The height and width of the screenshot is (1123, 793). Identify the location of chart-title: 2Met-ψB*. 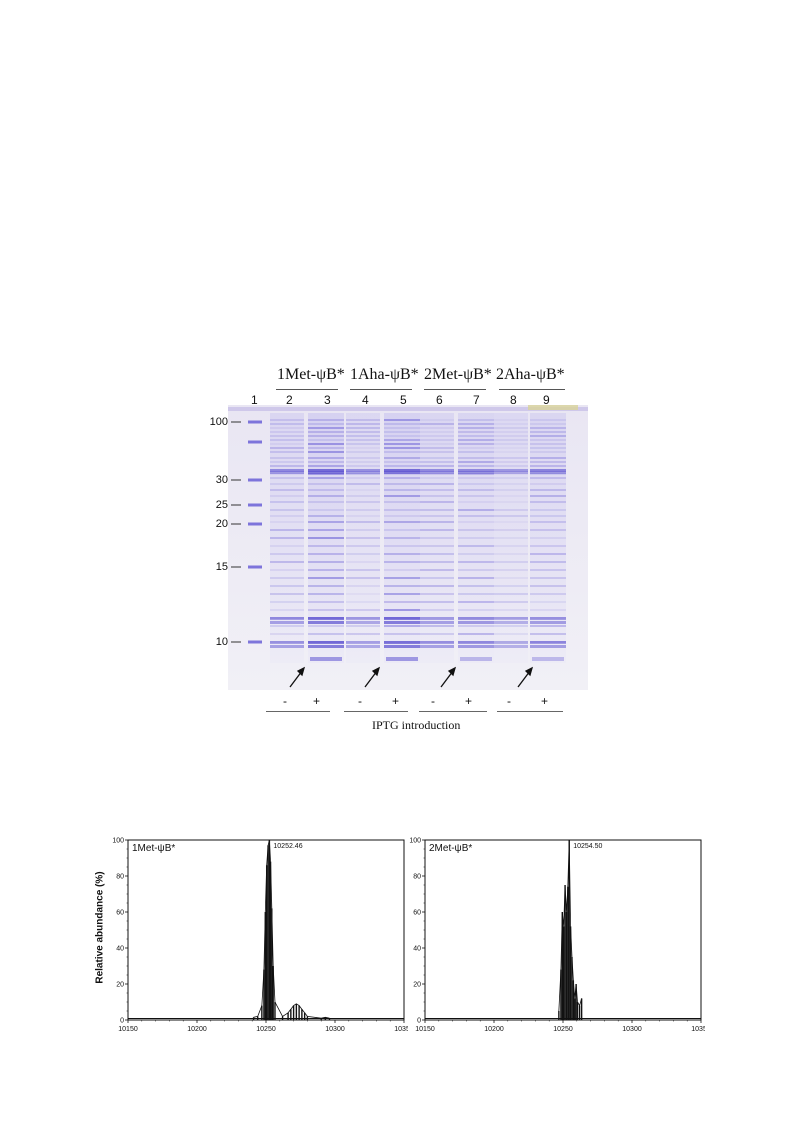
(450, 848).